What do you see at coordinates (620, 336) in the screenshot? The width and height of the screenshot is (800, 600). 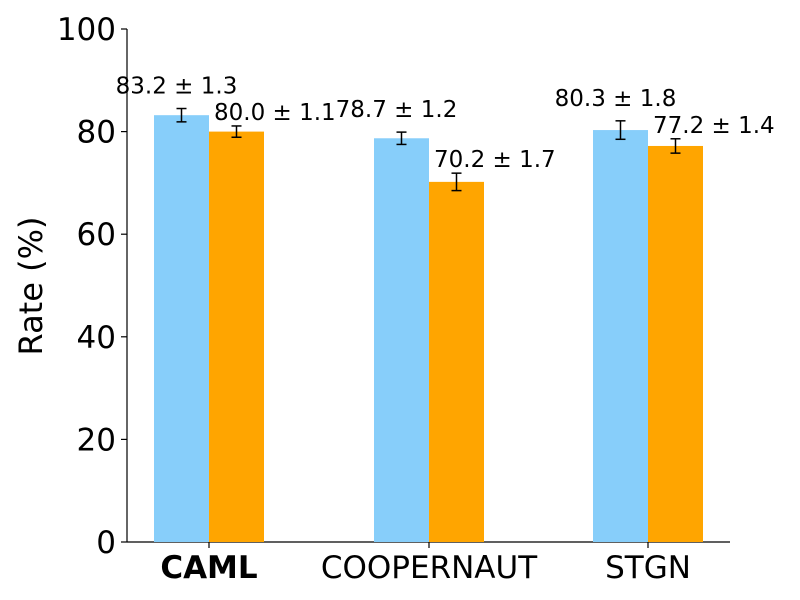 I see `bar-series-1-stgn` at bounding box center [620, 336].